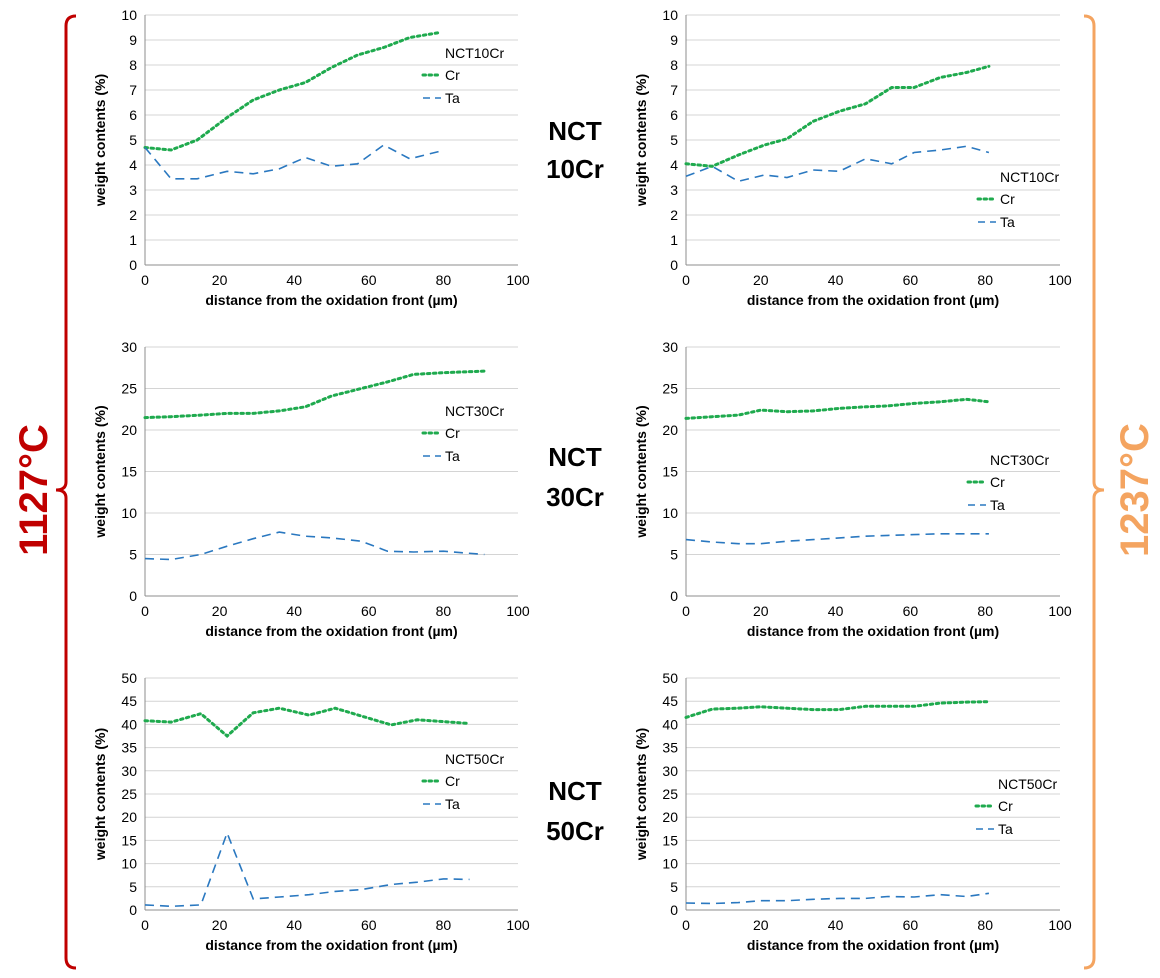  Describe the element at coordinates (133, 215) in the screenshot. I see `y-tick-label: 2` at that location.